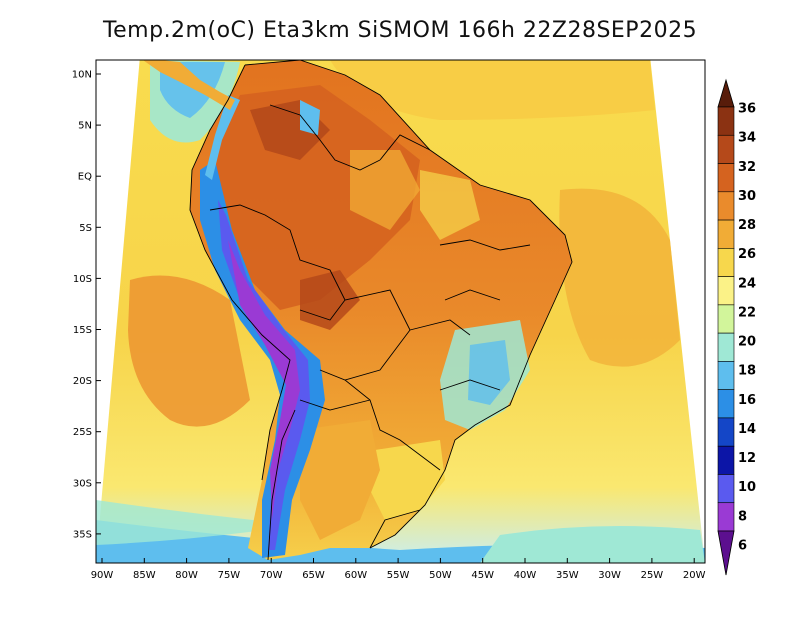  What do you see at coordinates (726, 93) in the screenshot?
I see `colorbar-top-arrow` at bounding box center [726, 93].